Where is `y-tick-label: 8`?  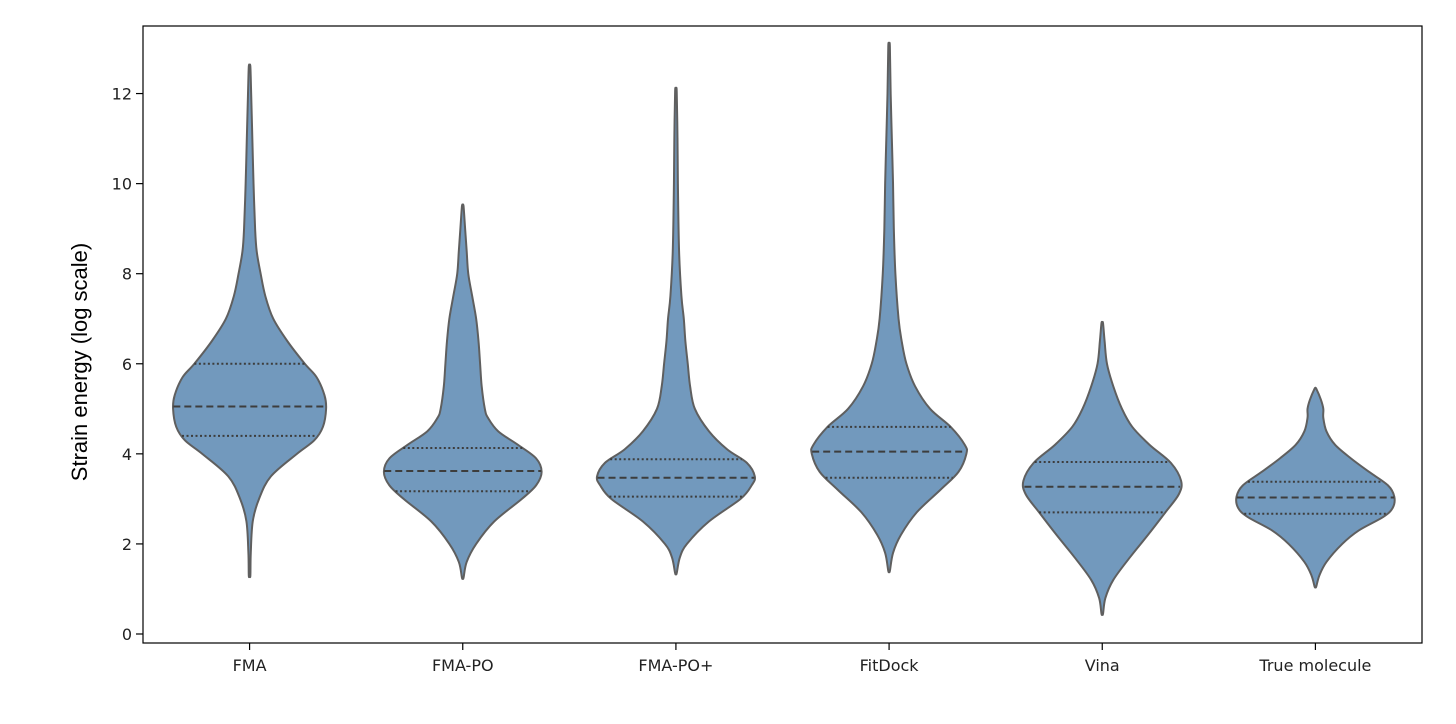 y-tick-label: 8 is located at coordinates (127, 274).